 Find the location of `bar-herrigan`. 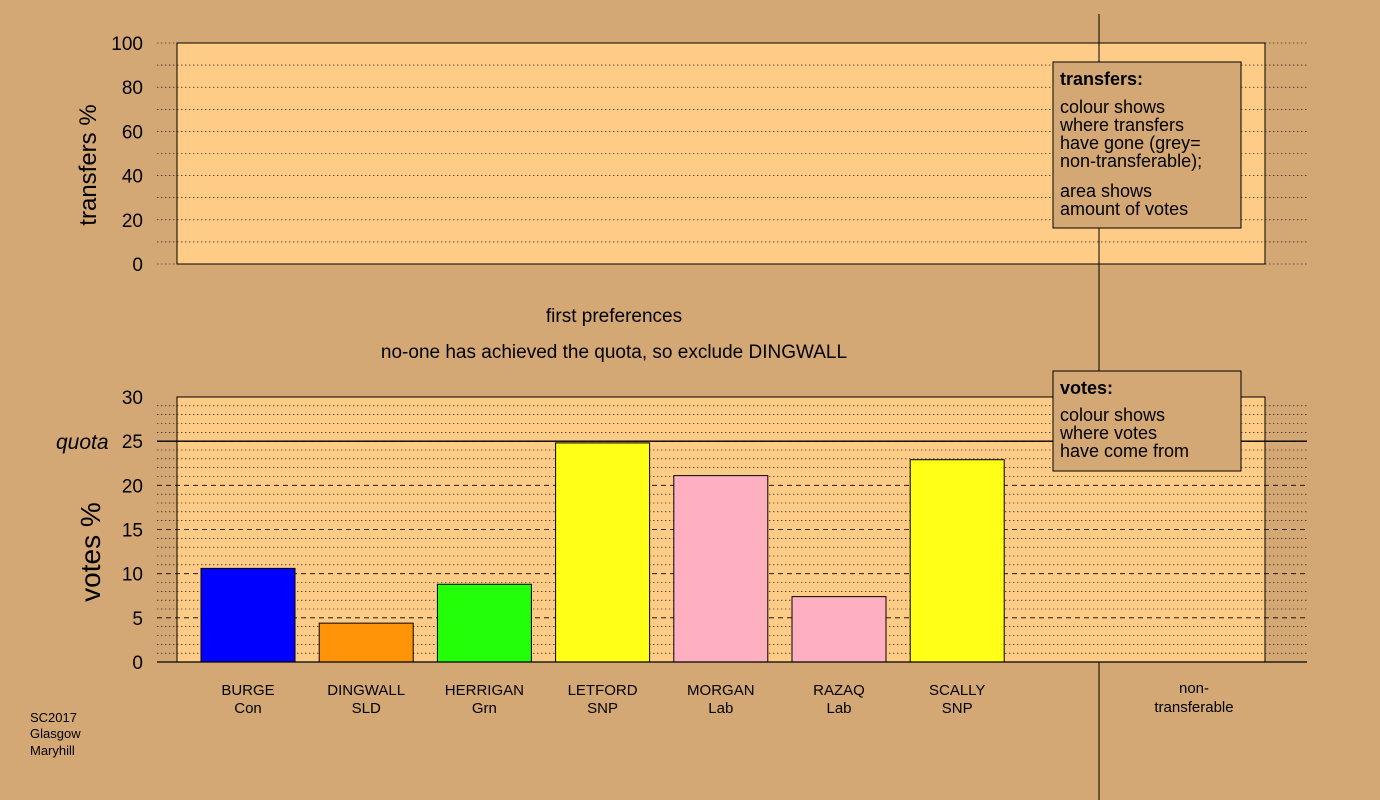

bar-herrigan is located at coordinates (484, 623).